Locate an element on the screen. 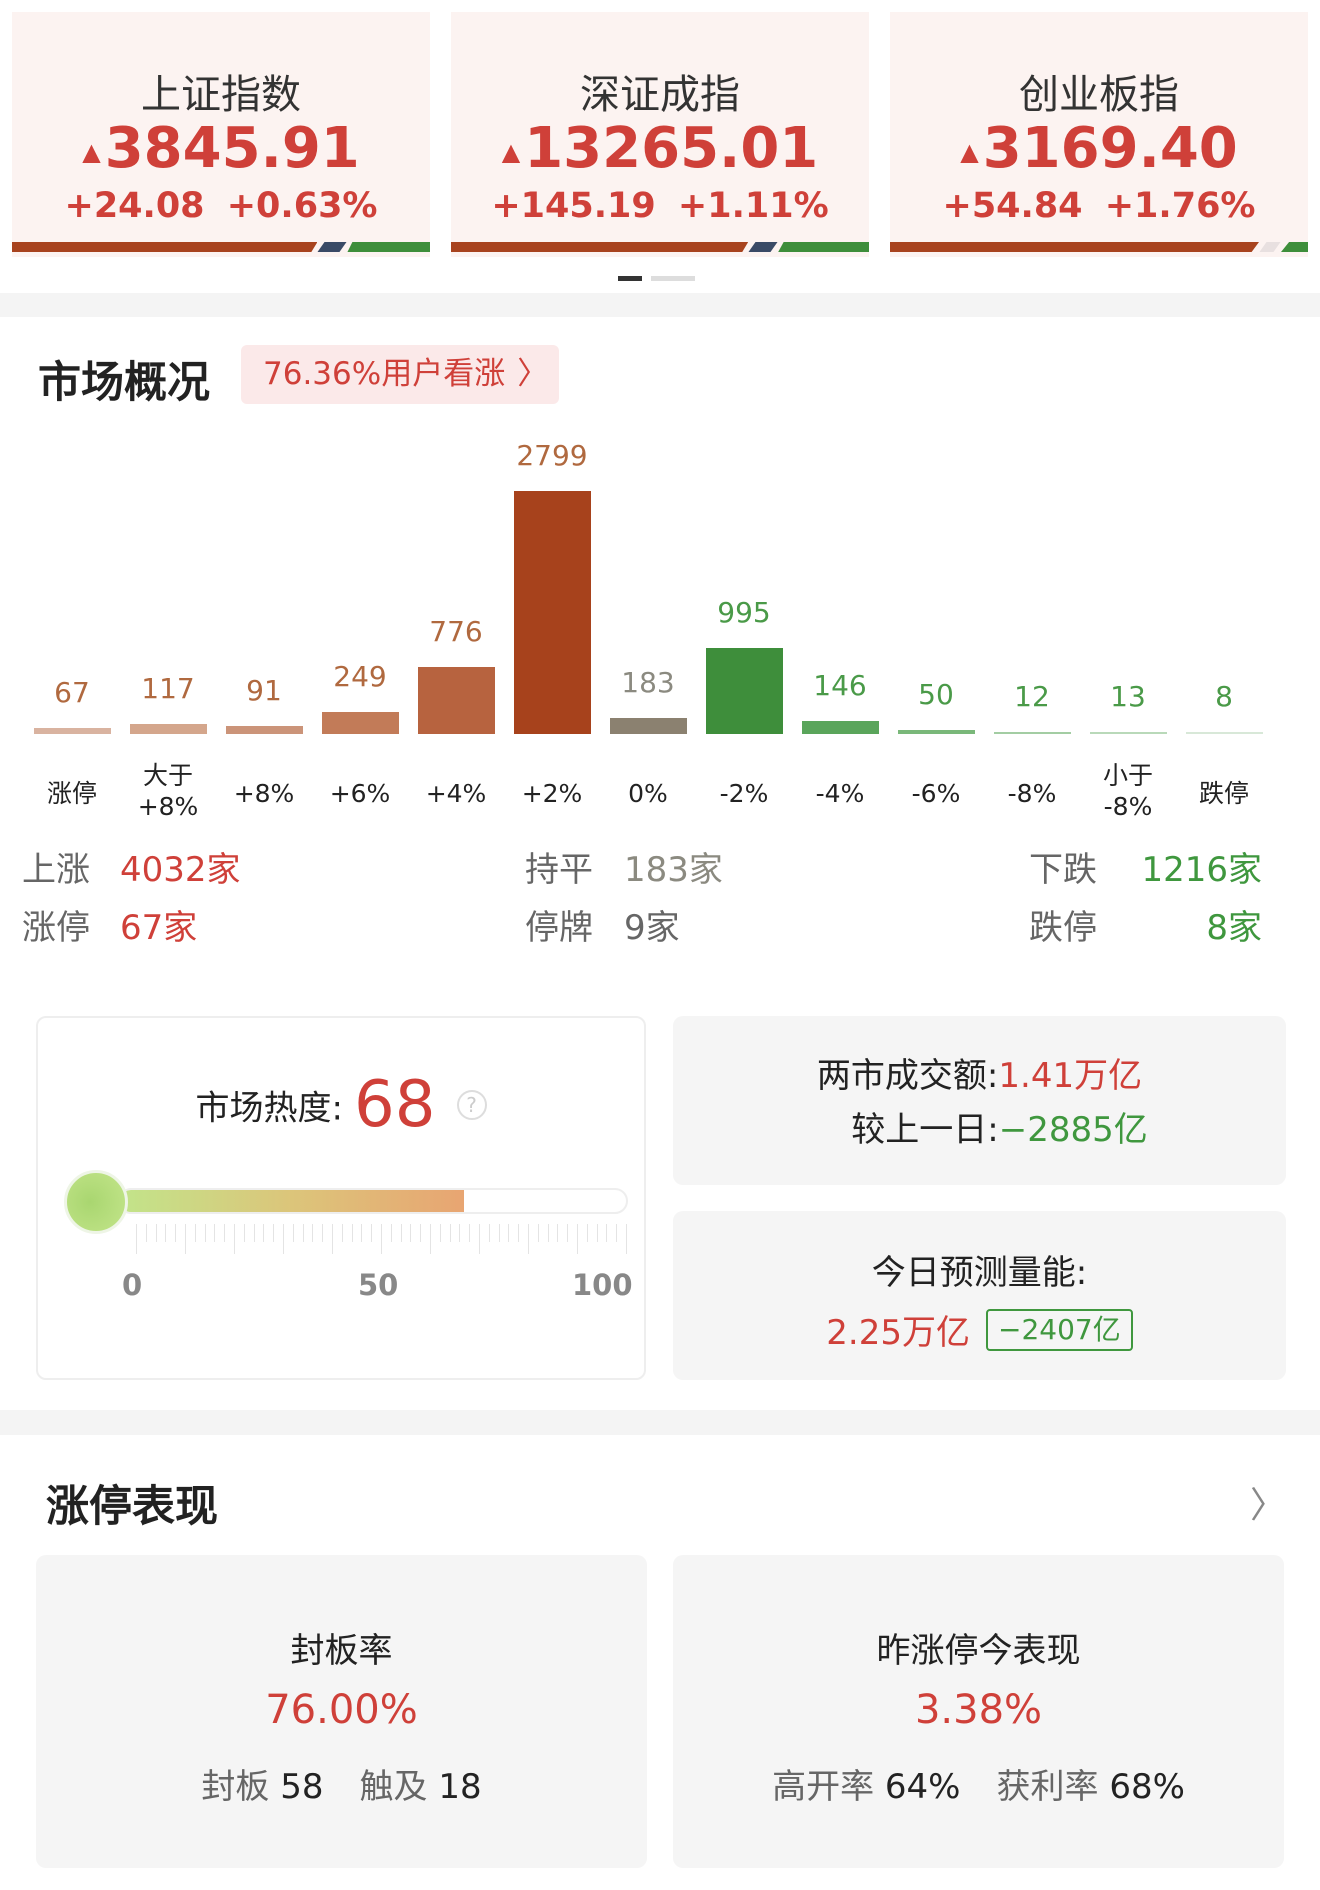 The height and width of the screenshot is (1890, 1320). category-label: 0% is located at coordinates (648, 793).